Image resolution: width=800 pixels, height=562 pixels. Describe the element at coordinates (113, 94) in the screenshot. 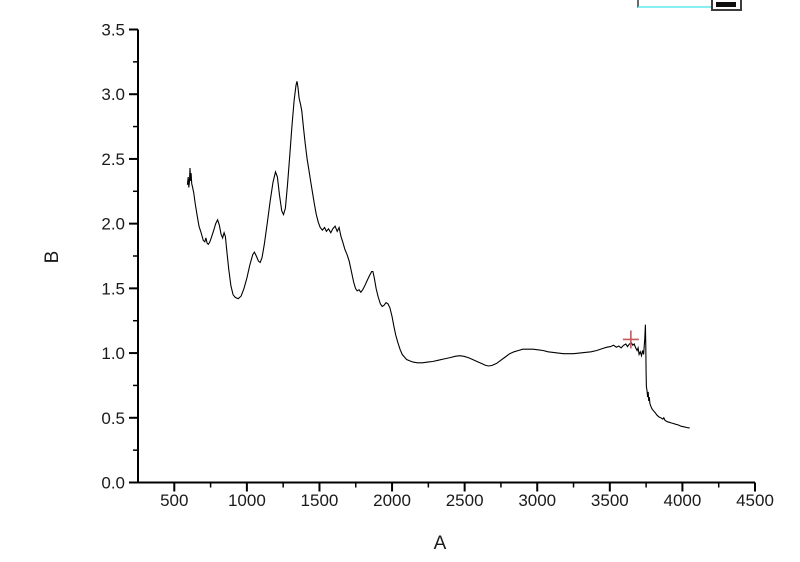

I see `y-tick-label: 3.0` at that location.